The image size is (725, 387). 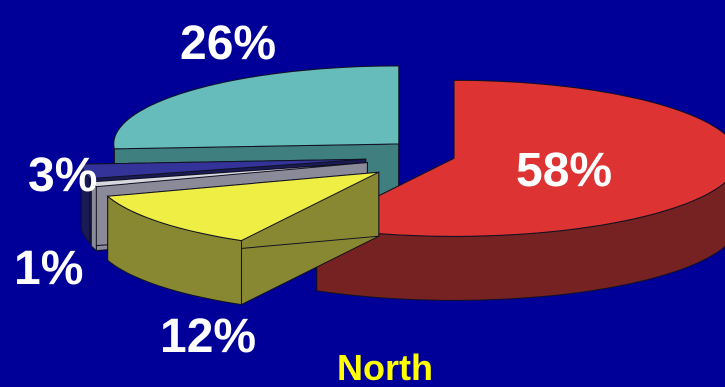 I want to click on slice-label-3: 3%, so click(x=63, y=175).